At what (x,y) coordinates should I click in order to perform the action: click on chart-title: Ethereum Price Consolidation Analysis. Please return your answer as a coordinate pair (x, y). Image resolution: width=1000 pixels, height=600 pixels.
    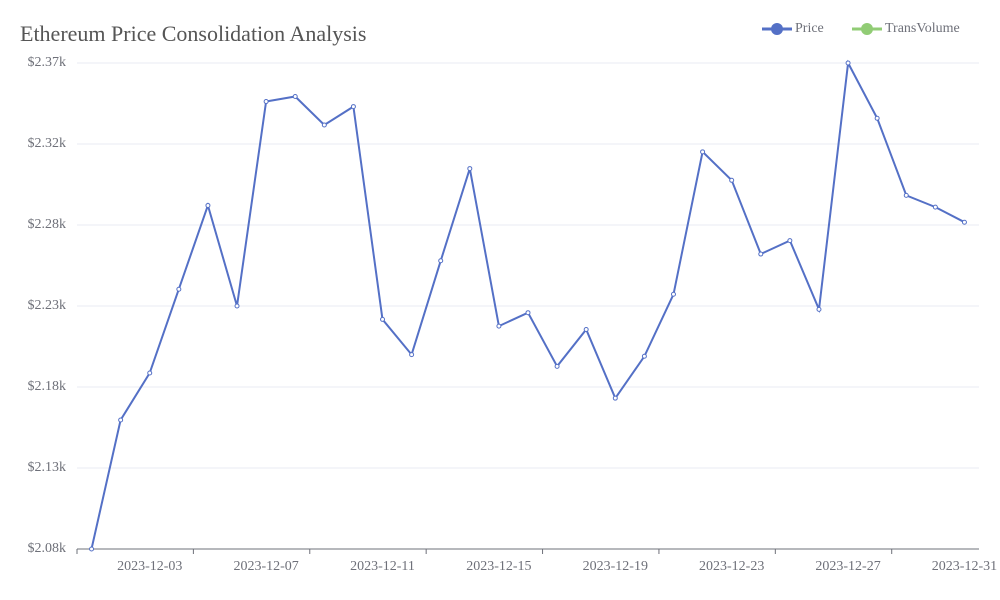
    Looking at the image, I should click on (193, 33).